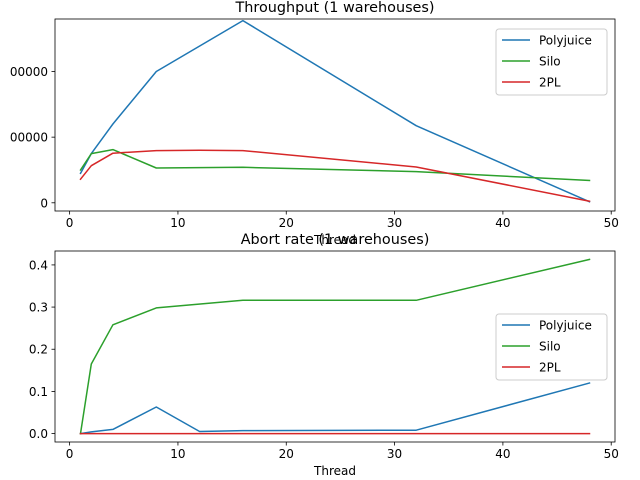 This screenshot has width=640, height=480. What do you see at coordinates (334, 8) in the screenshot?
I see `chart-title: Throughput (1 warehouses)` at bounding box center [334, 8].